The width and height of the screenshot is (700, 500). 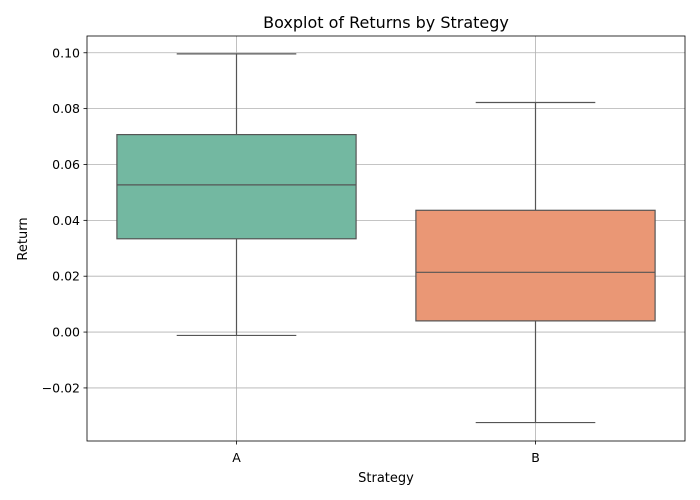 What do you see at coordinates (23, 238) in the screenshot?
I see `y-axis-label: Return` at bounding box center [23, 238].